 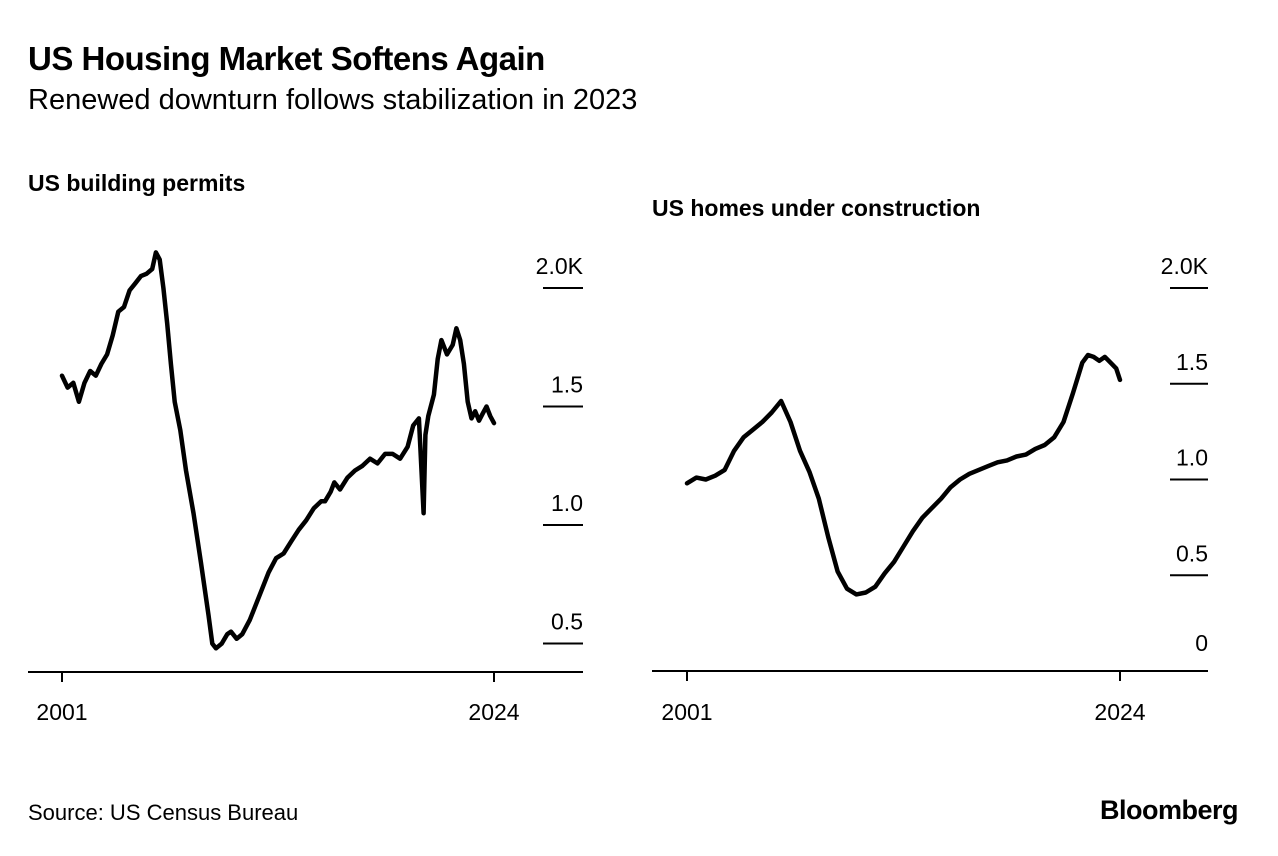 I want to click on construction-y-tick-label: 0, so click(x=1201, y=643).